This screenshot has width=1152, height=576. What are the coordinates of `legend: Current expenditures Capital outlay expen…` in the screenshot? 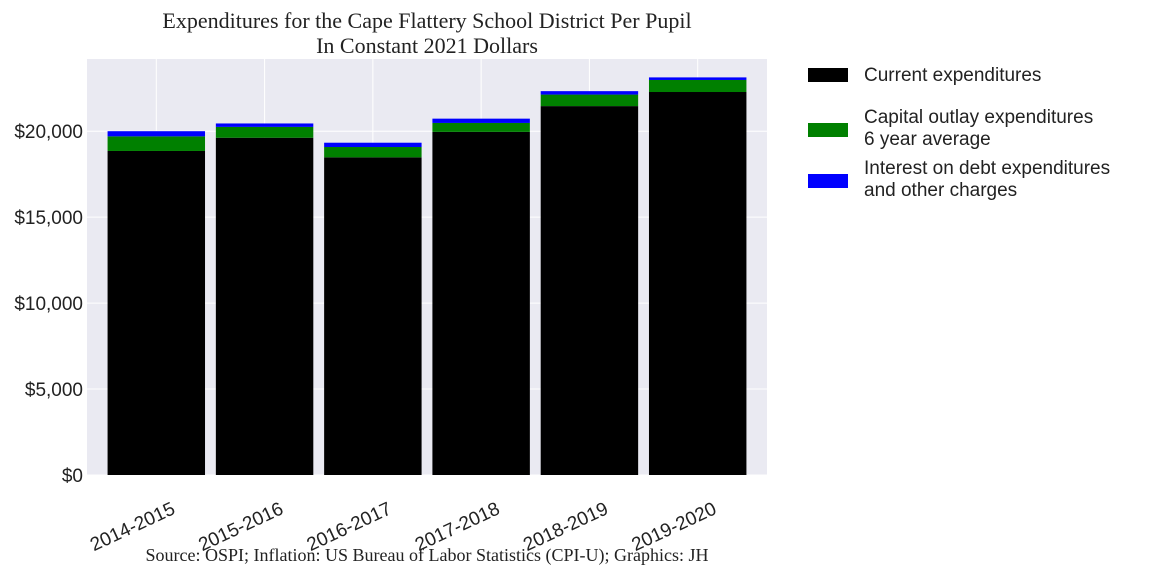 It's located at (959, 133).